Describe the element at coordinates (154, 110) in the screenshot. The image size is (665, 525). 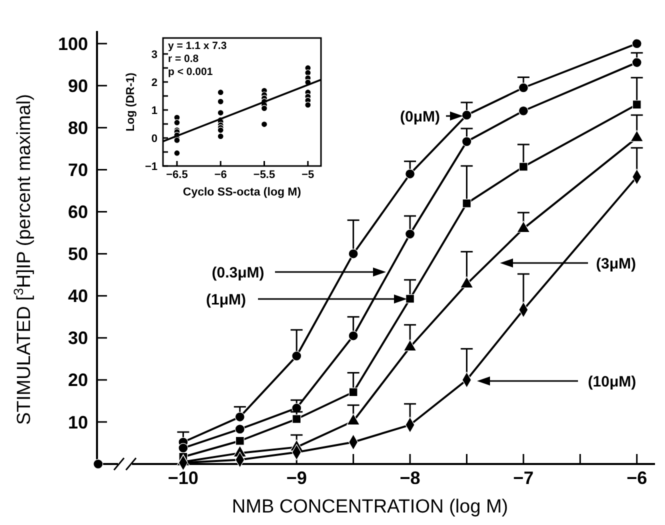
I see `y-tick-label: 1` at that location.